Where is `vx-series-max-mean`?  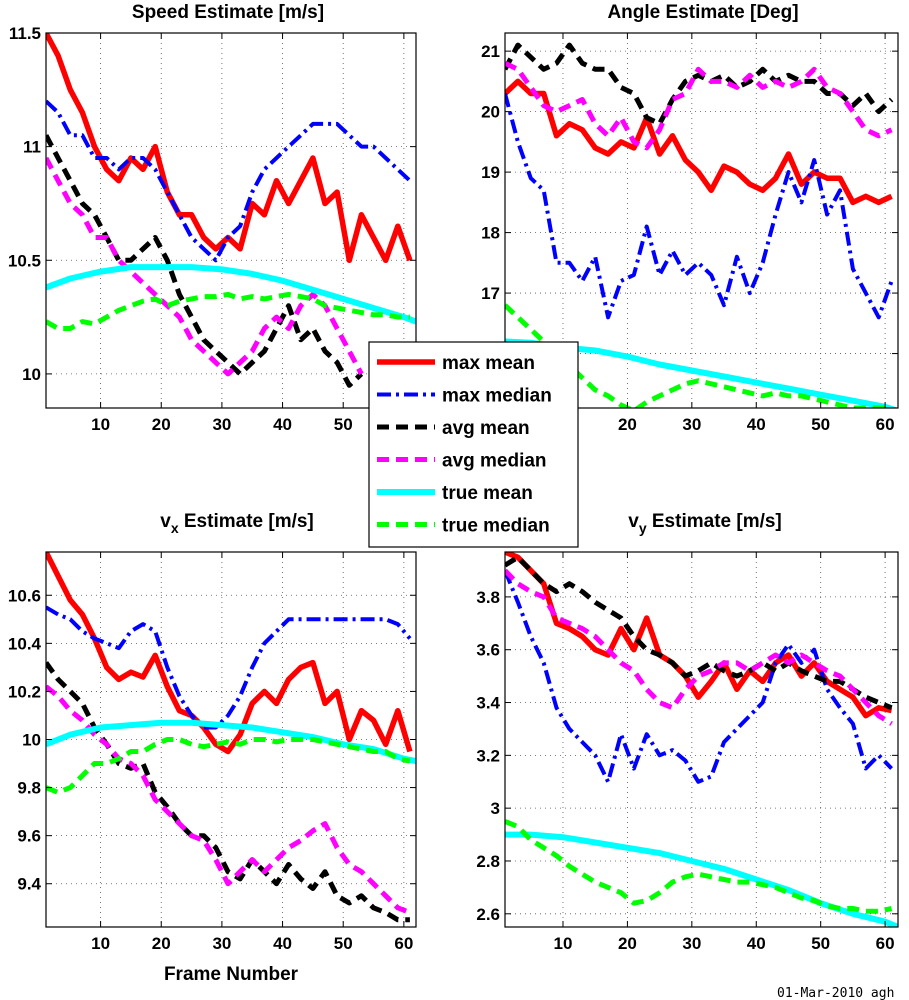
vx-series-max-mean is located at coordinates (229, 653).